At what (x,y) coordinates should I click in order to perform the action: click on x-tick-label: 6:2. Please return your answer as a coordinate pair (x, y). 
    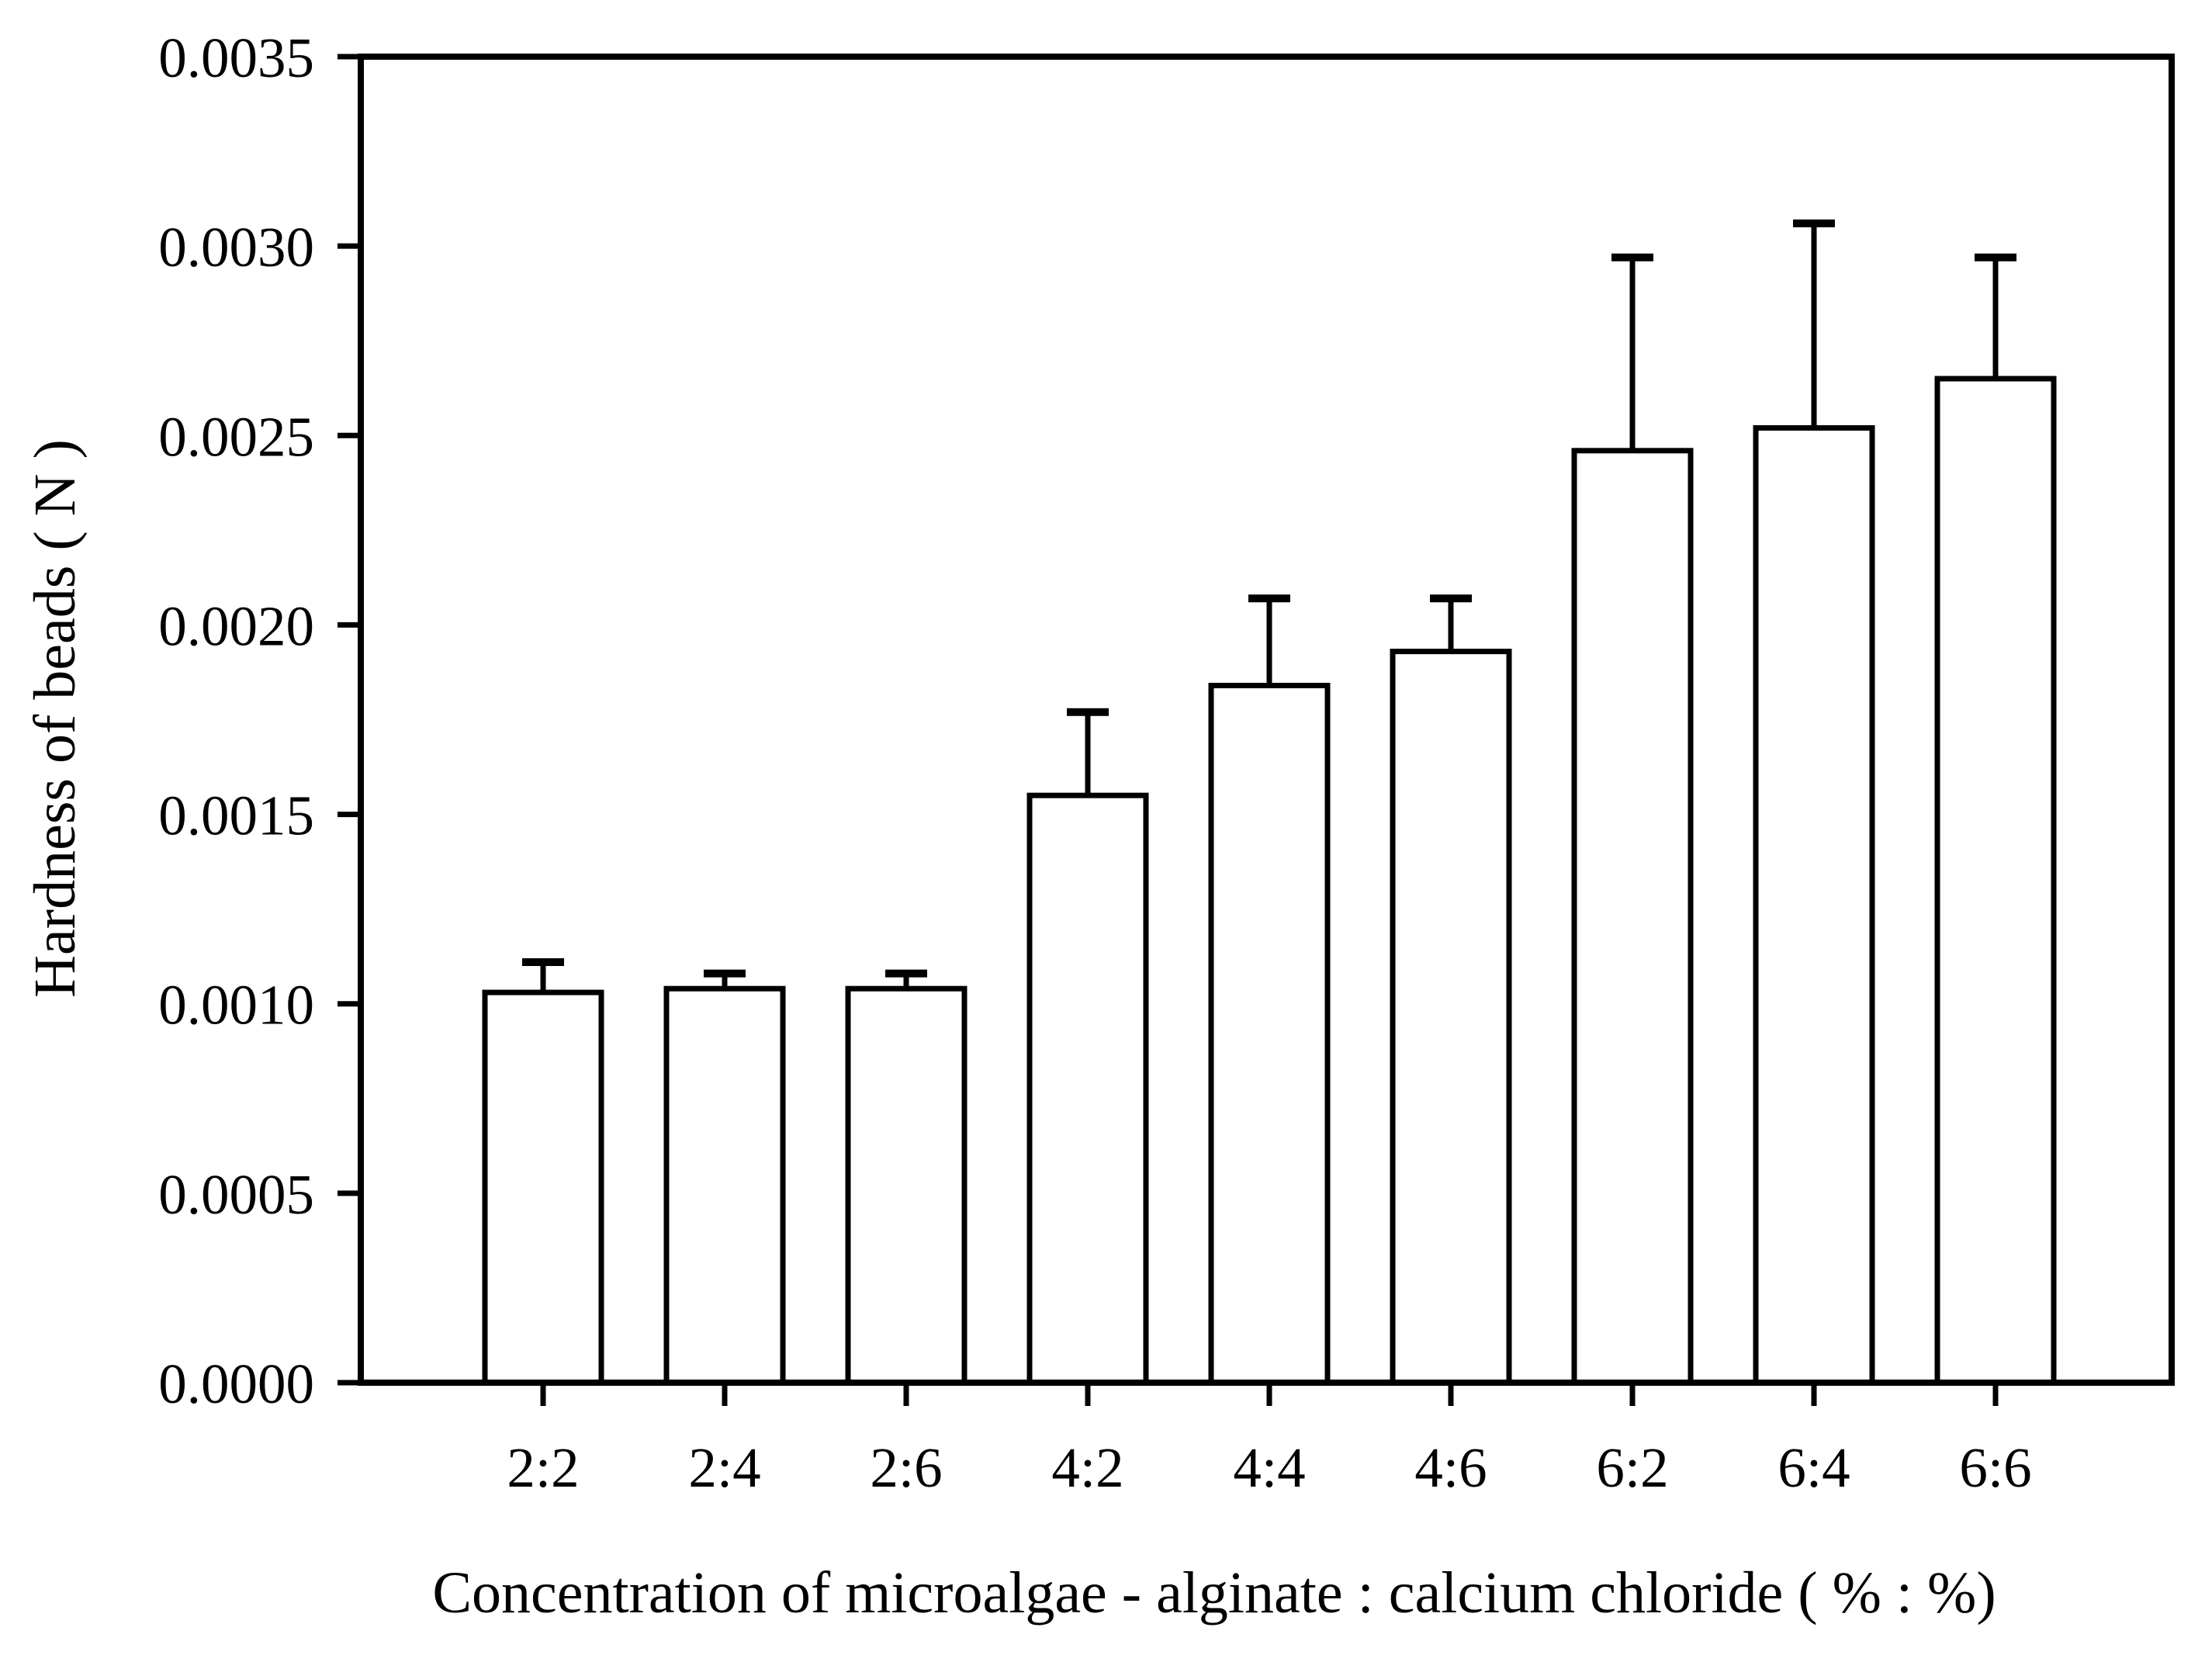
    Looking at the image, I should click on (1632, 1468).